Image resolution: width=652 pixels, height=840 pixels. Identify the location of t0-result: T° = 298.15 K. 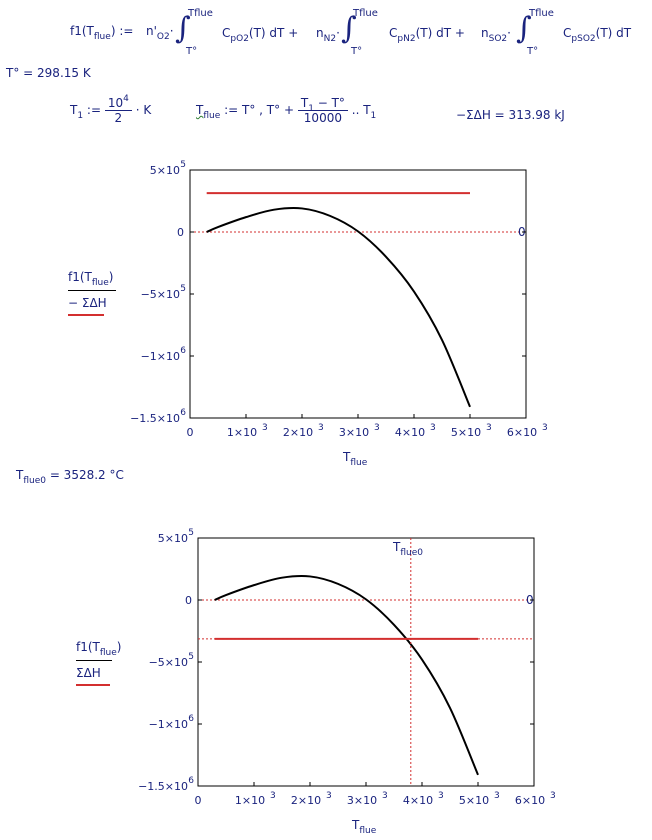
(48, 73).